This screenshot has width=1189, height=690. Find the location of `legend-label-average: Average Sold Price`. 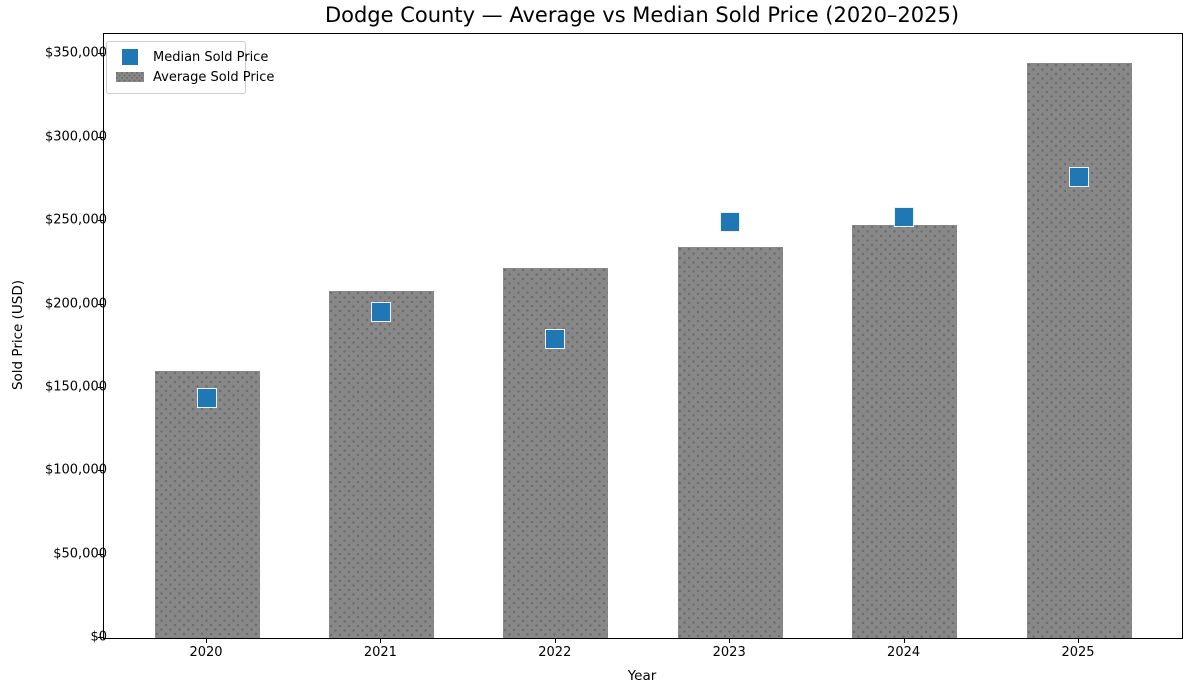

legend-label-average: Average Sold Price is located at coordinates (214, 77).